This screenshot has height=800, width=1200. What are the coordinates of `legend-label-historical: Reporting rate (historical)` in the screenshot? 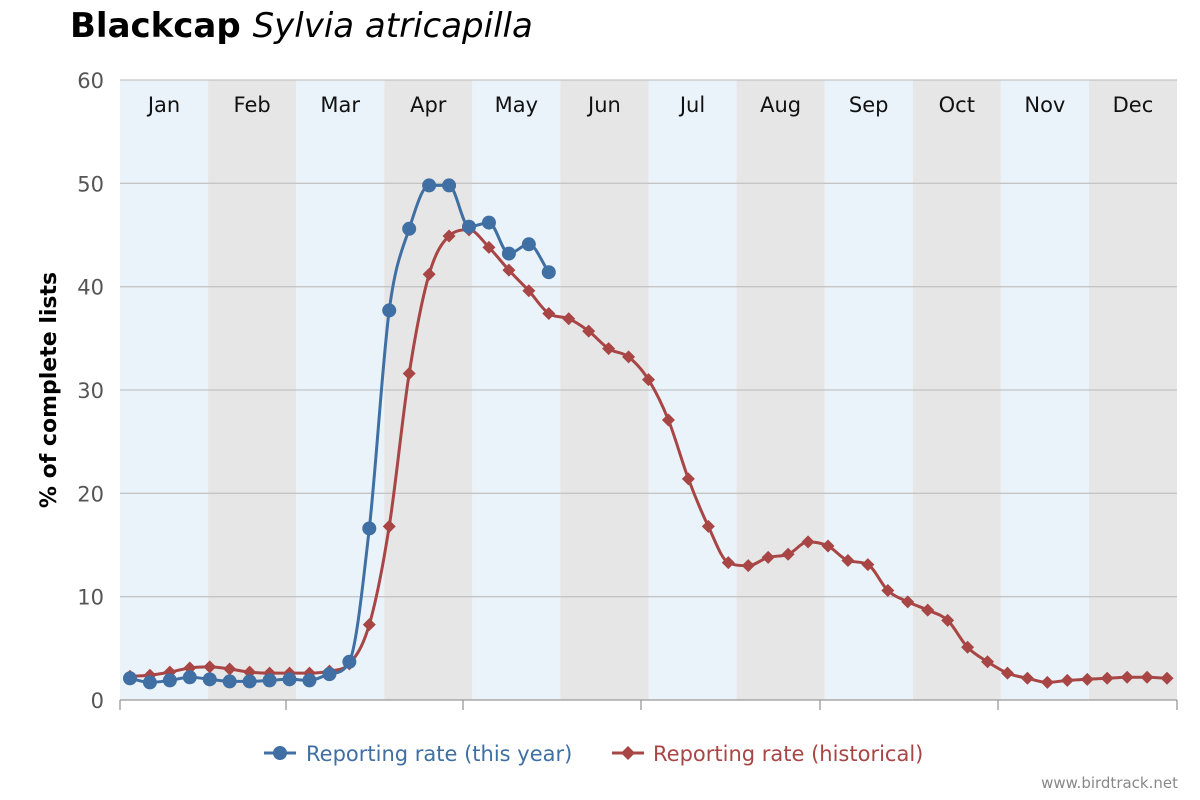 It's located at (788, 754).